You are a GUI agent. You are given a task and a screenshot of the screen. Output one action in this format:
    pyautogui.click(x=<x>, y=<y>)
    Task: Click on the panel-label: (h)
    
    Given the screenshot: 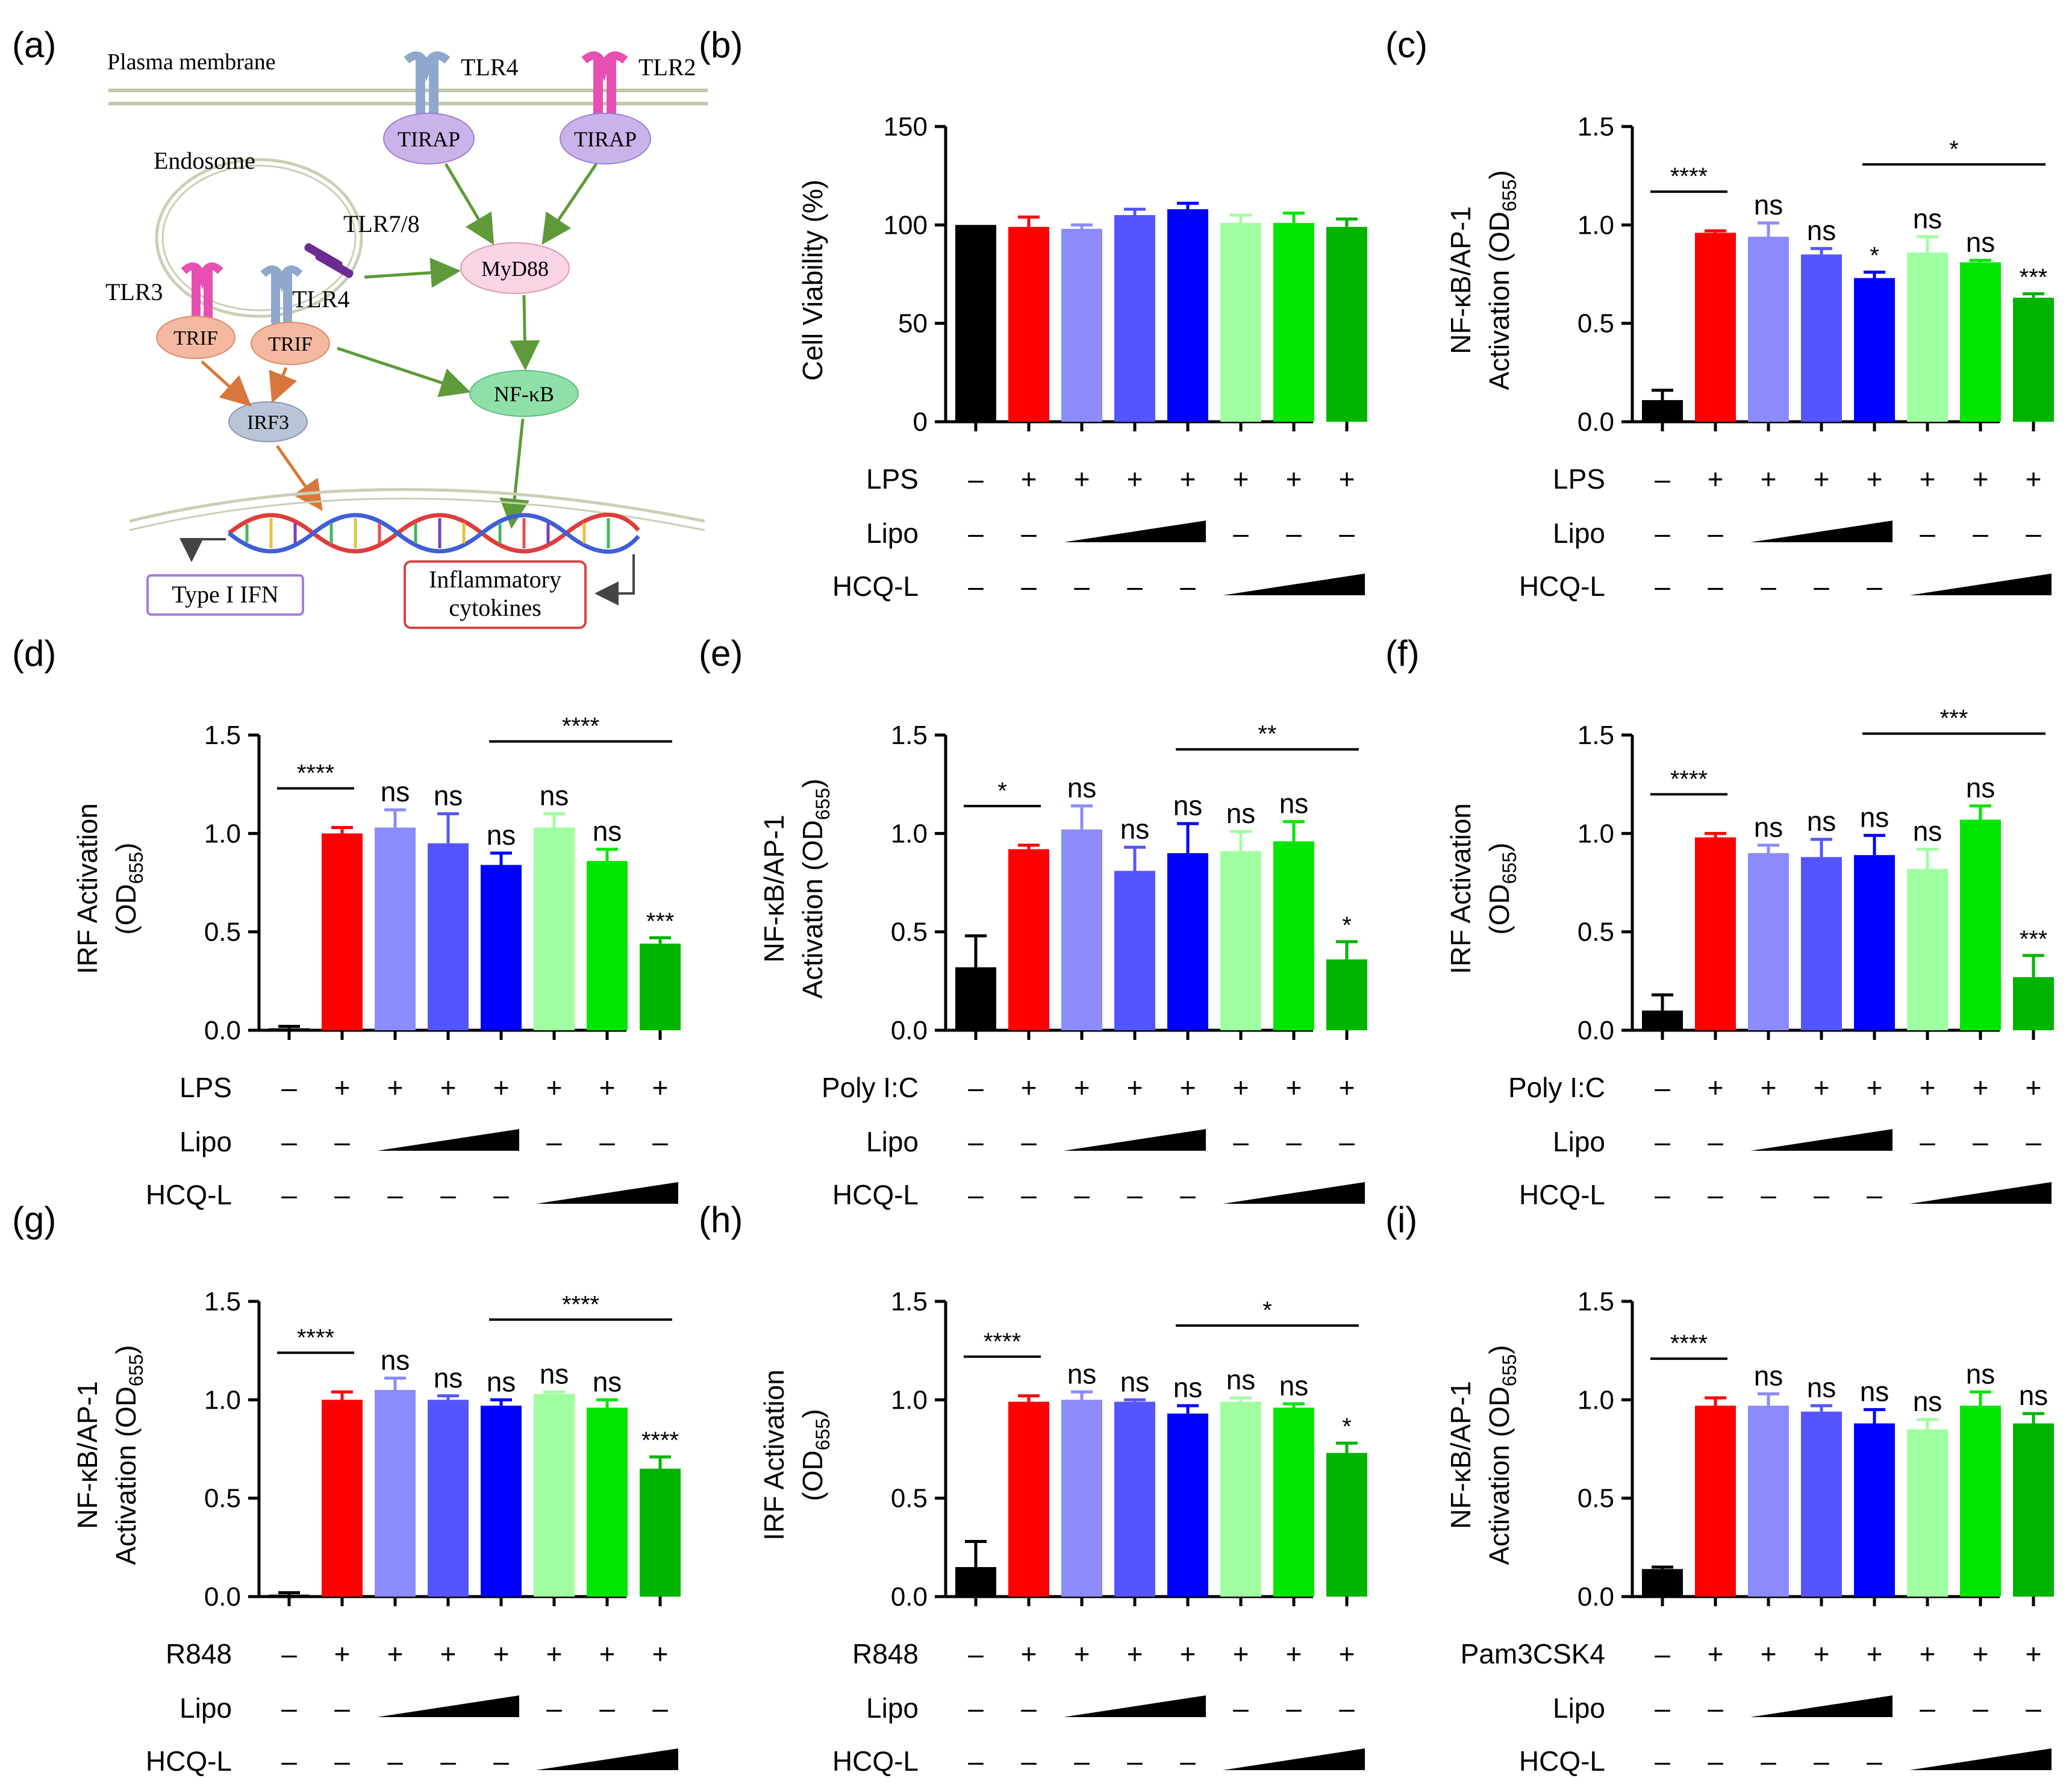 What is the action you would take?
    pyautogui.click(x=721, y=1220)
    